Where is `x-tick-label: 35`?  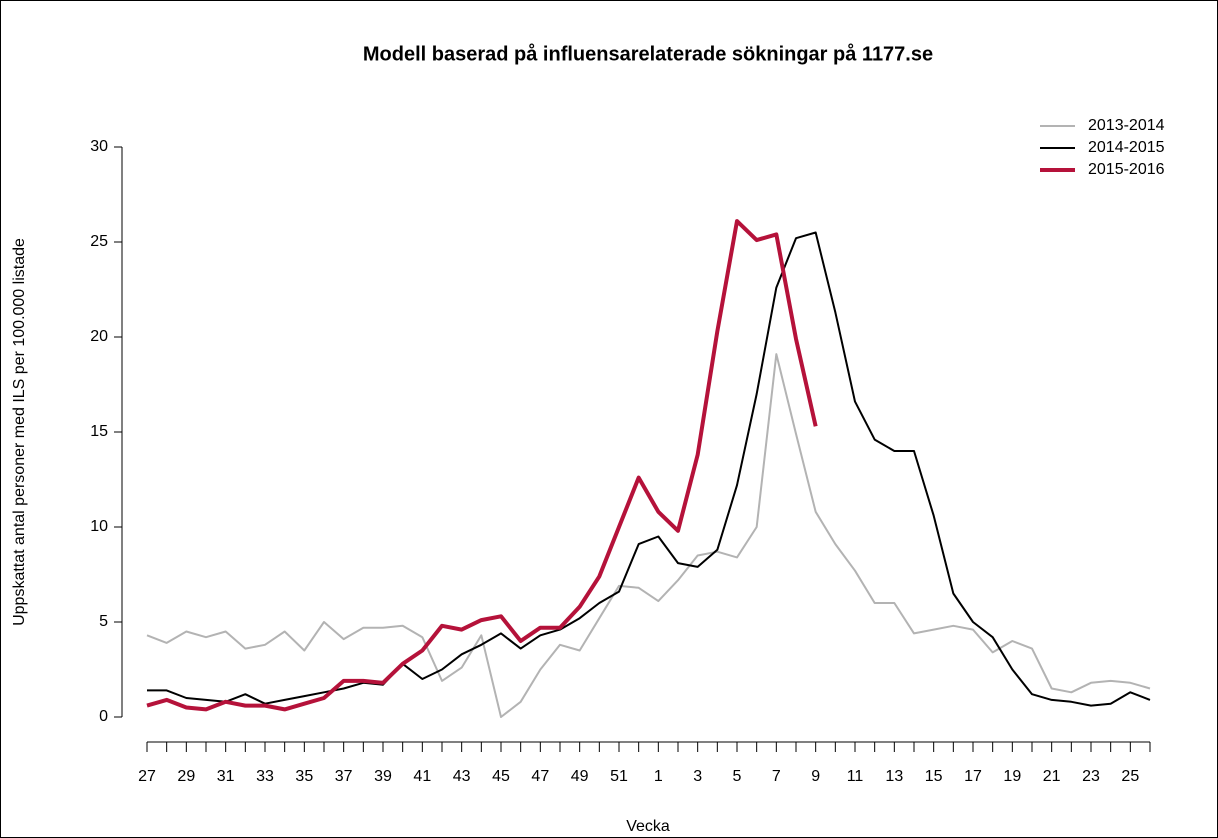 x-tick-label: 35 is located at coordinates (304, 776).